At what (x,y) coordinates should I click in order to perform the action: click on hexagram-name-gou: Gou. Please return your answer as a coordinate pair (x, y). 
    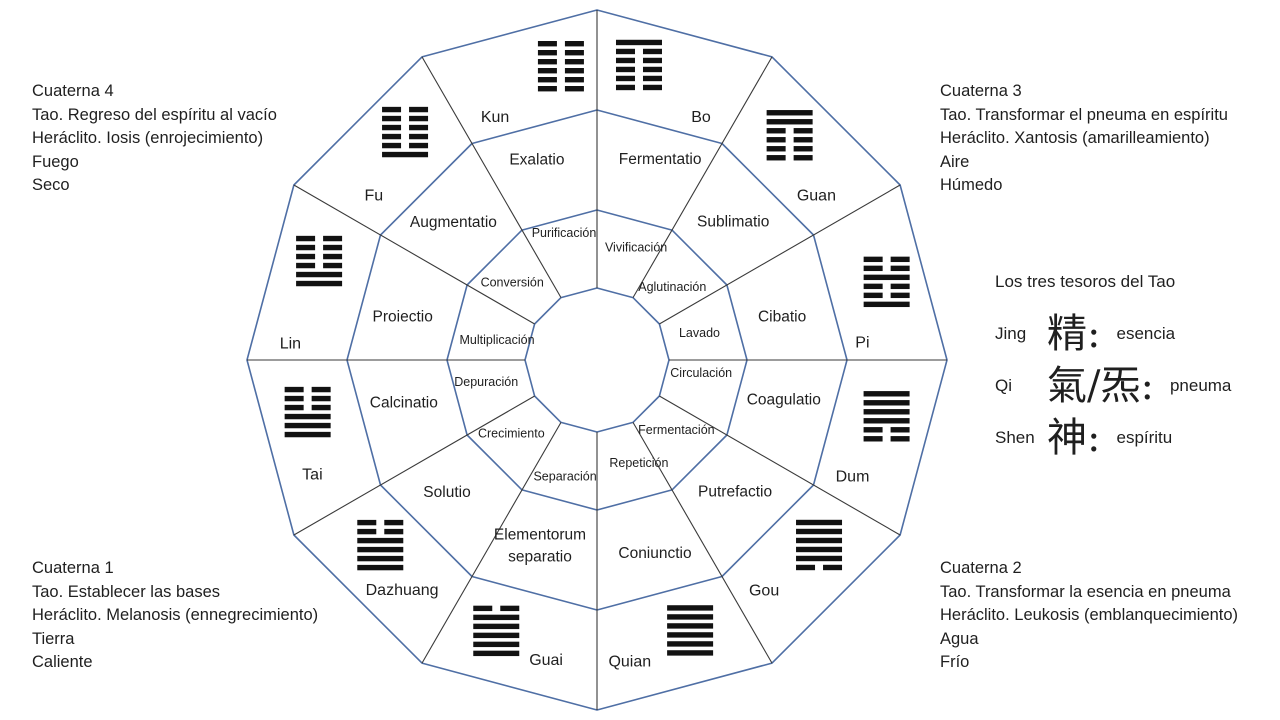
    Looking at the image, I should click on (764, 590).